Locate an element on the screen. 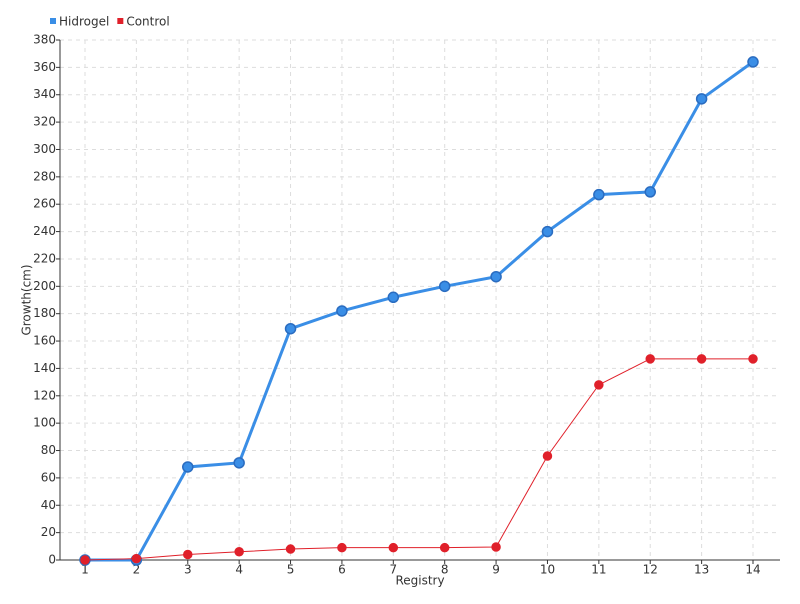 The height and width of the screenshot is (604, 800). x-tick-label: 11 is located at coordinates (598, 570).